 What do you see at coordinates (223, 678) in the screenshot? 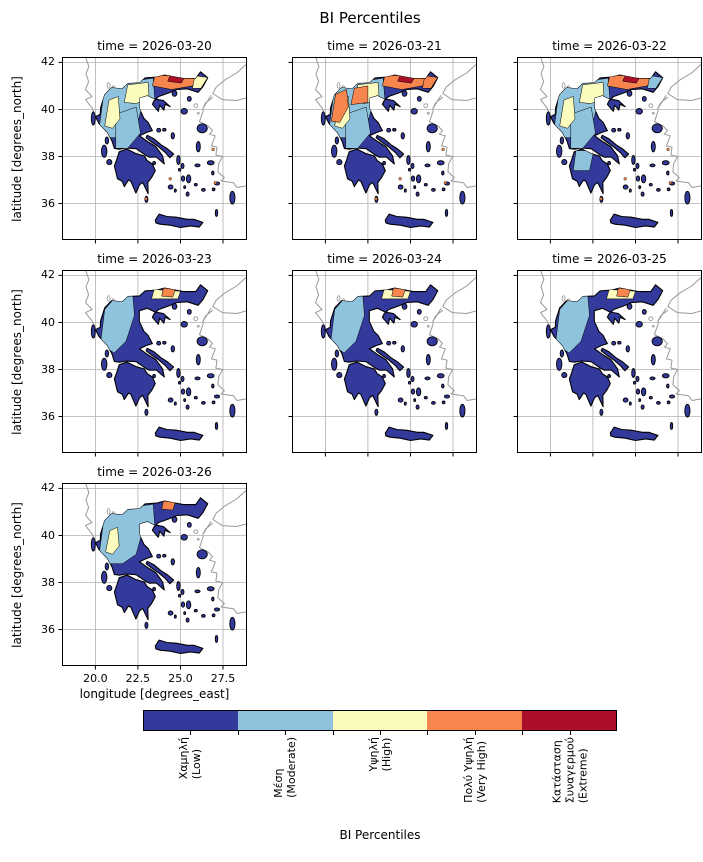
I see `x-tick-label: 27.5` at bounding box center [223, 678].